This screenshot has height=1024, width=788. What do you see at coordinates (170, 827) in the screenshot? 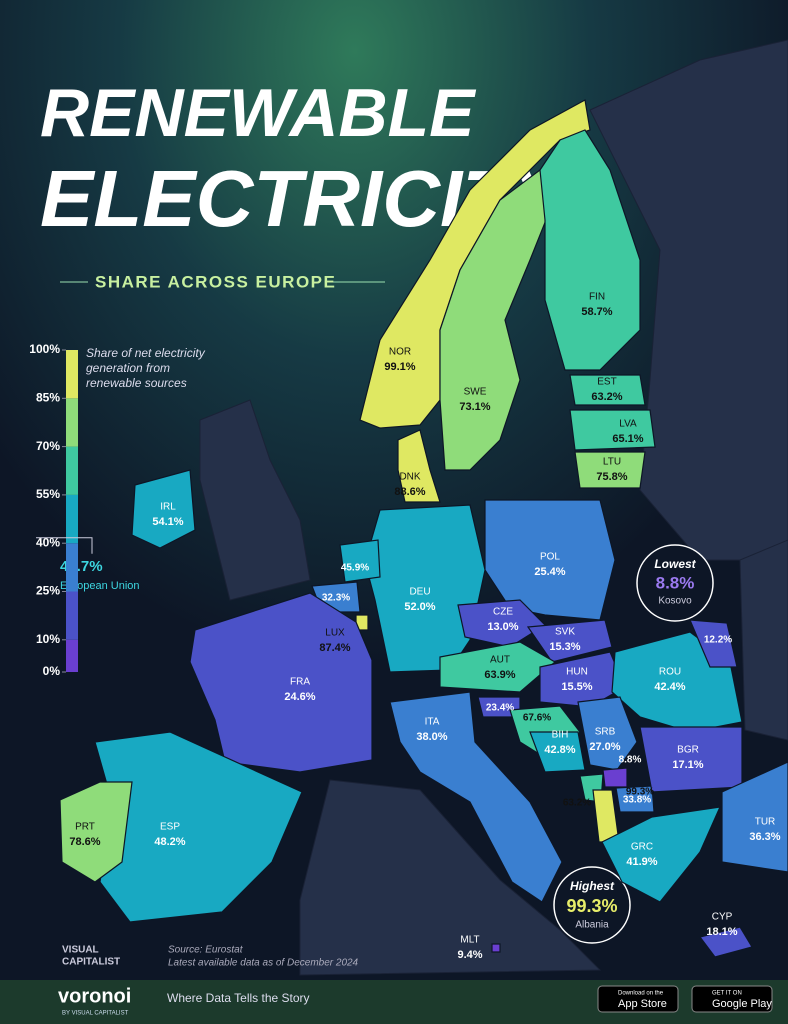
I see `country-code: ESP` at bounding box center [170, 827].